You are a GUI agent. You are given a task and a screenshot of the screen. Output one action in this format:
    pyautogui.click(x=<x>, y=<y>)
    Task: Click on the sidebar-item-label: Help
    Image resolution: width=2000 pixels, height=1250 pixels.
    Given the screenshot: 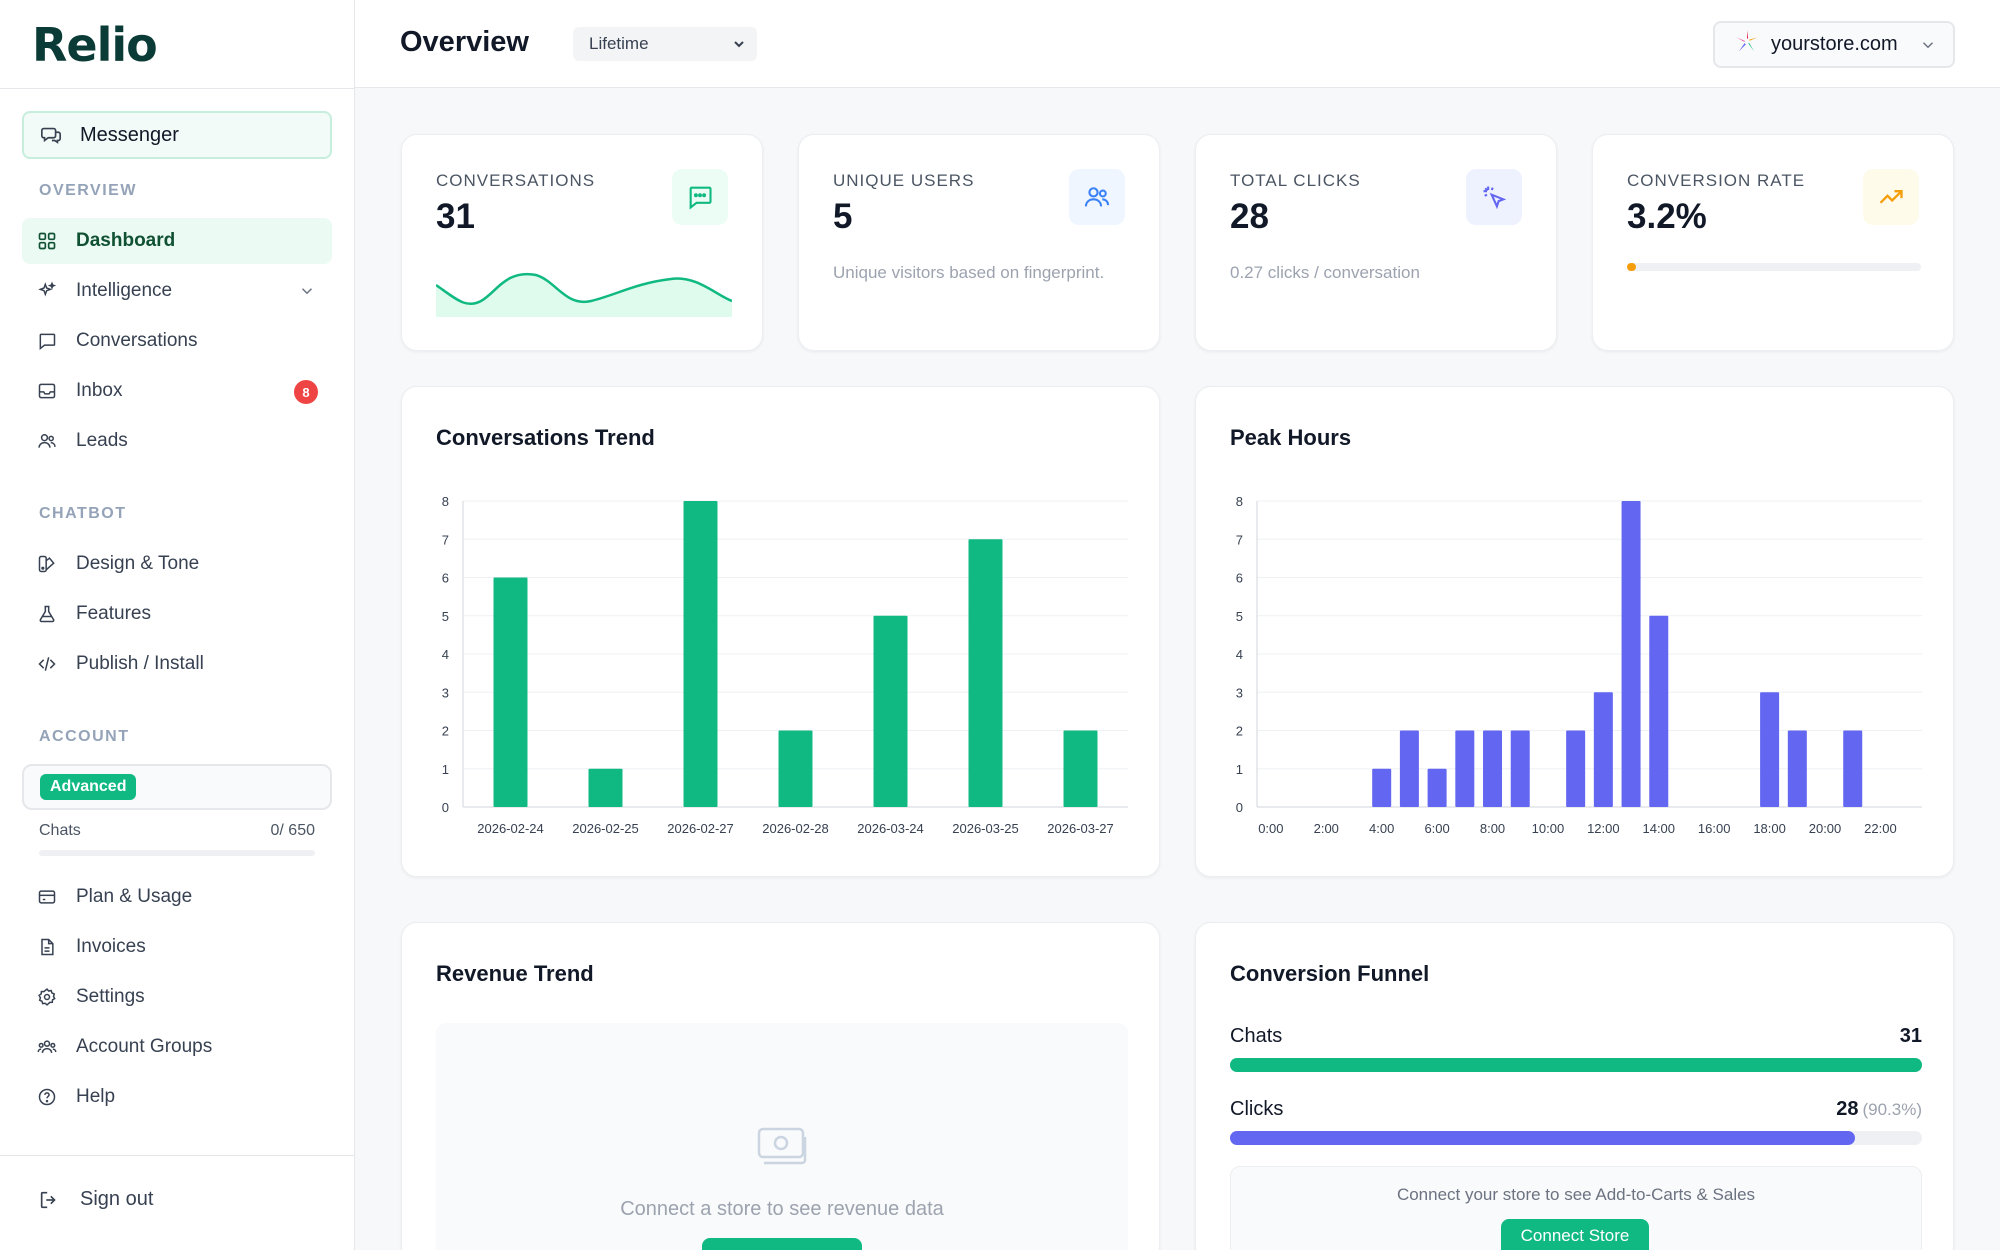 What is the action you would take?
    pyautogui.click(x=96, y=1096)
    